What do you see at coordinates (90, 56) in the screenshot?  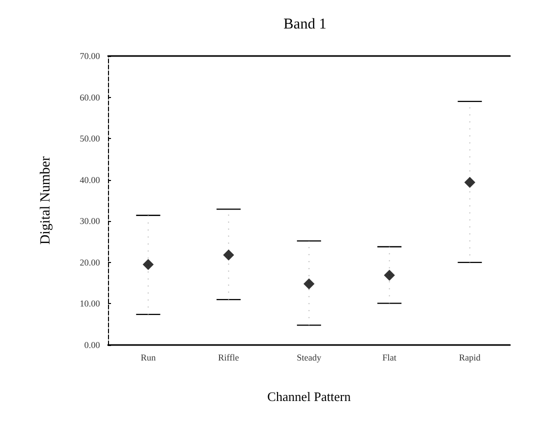 I see `y-tick-label: 70.00` at bounding box center [90, 56].